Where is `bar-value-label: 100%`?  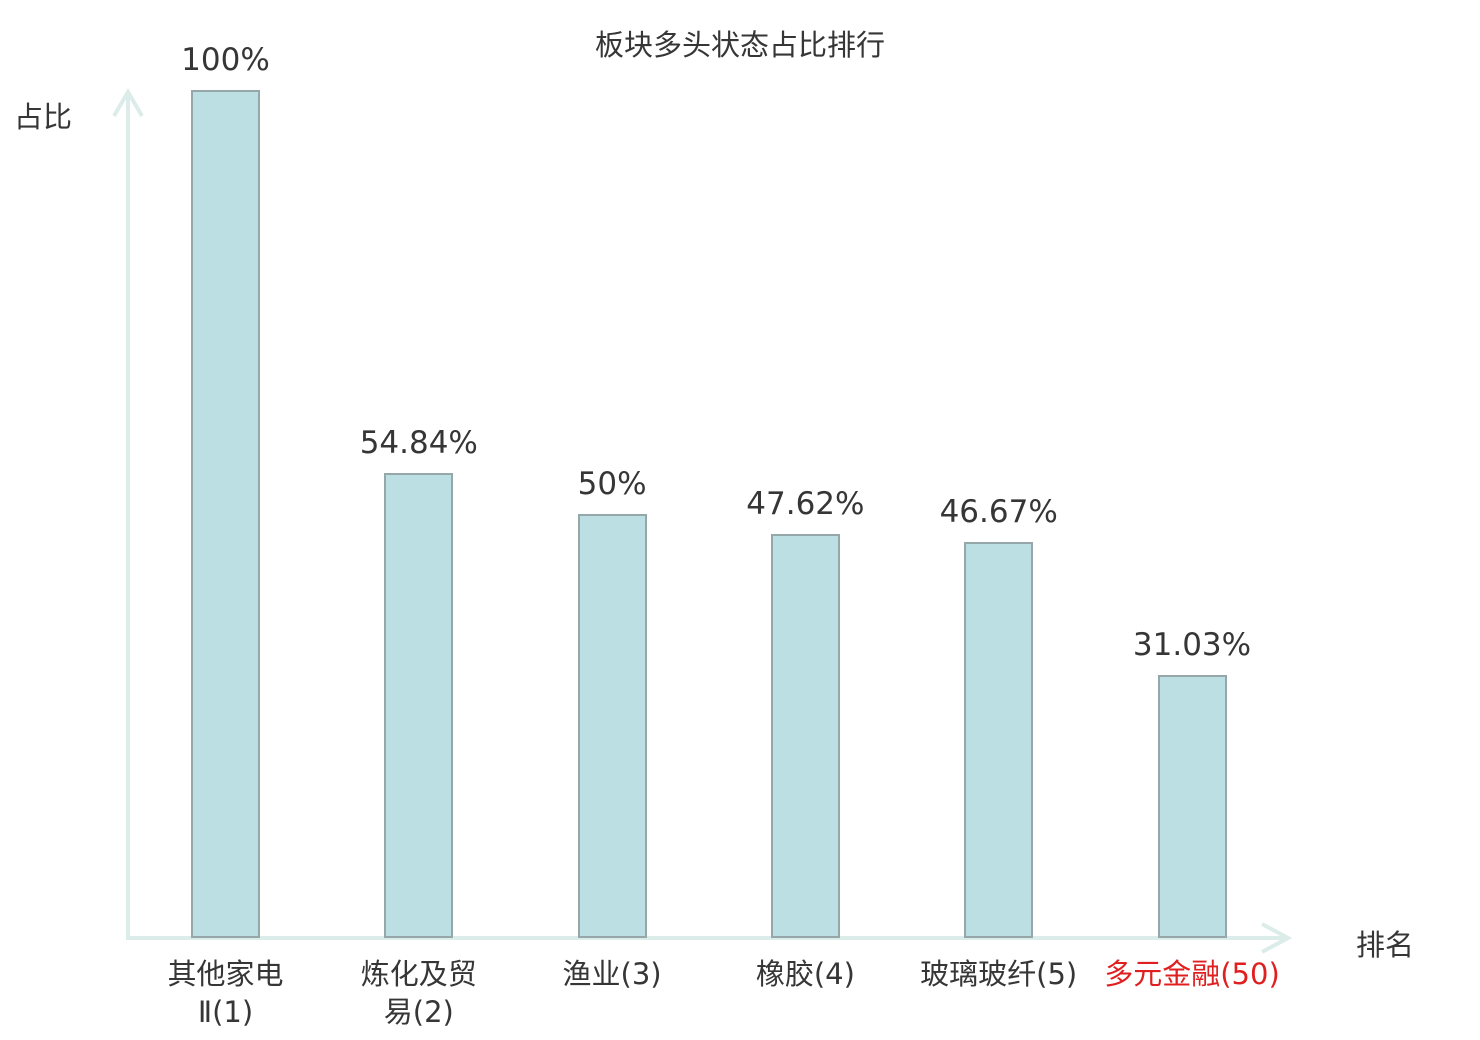 bar-value-label: 100% is located at coordinates (225, 60).